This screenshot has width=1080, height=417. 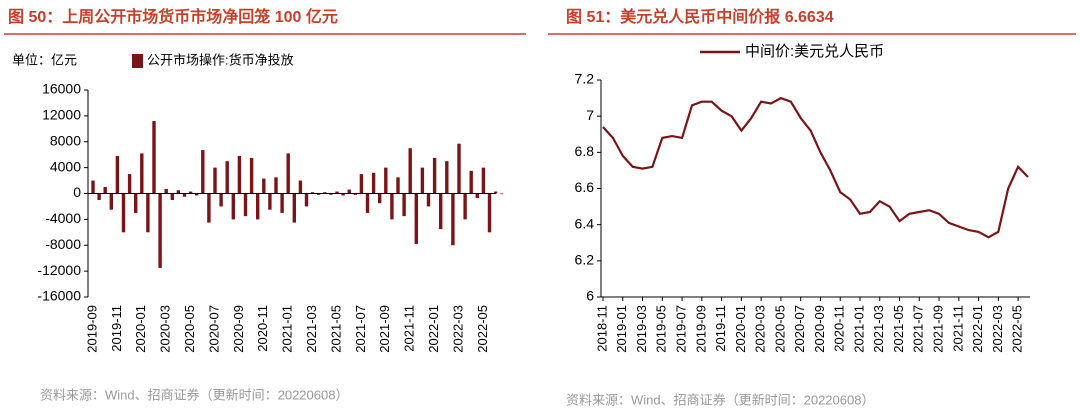 I want to click on x-tick-label: 2019-03, so click(x=641, y=329).